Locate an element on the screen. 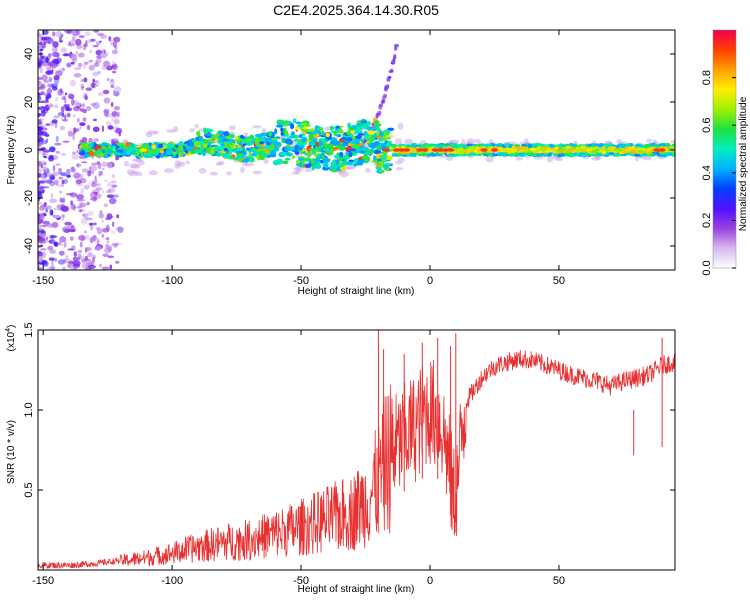  x-tick-label: -50 is located at coordinates (301, 281).